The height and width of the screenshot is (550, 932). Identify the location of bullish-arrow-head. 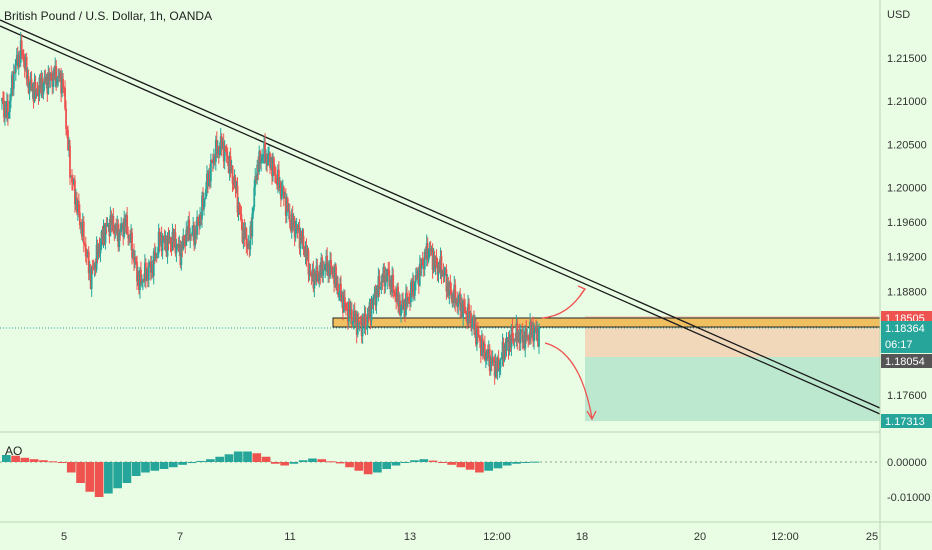
(581, 291).